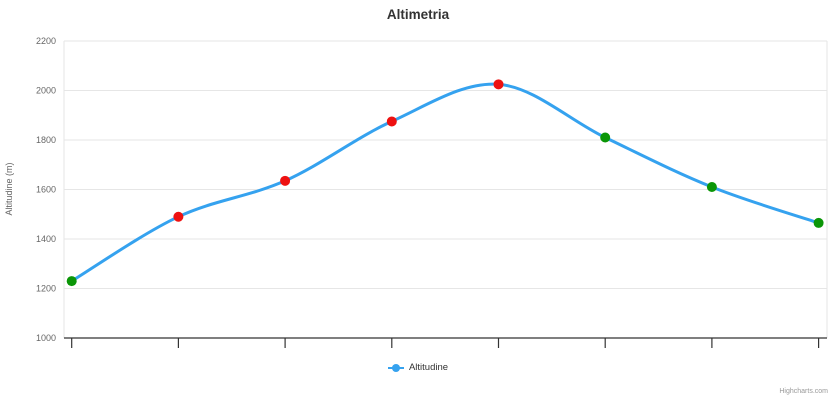 Image resolution: width=836 pixels, height=400 pixels. Describe the element at coordinates (46, 41) in the screenshot. I see `y-axis-label: 2200` at that location.